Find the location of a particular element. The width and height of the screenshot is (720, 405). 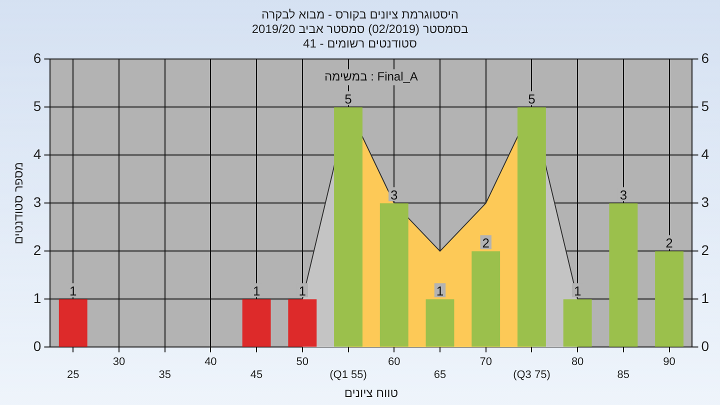

x-tick-label: (Q1 55) is located at coordinates (348, 375).